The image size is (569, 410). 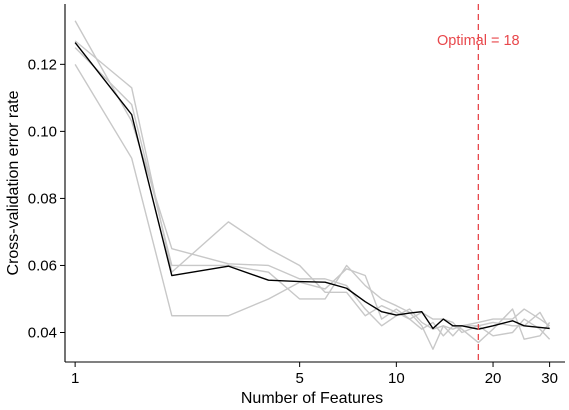 What do you see at coordinates (396, 378) in the screenshot?
I see `x-tick-label: 10` at bounding box center [396, 378].